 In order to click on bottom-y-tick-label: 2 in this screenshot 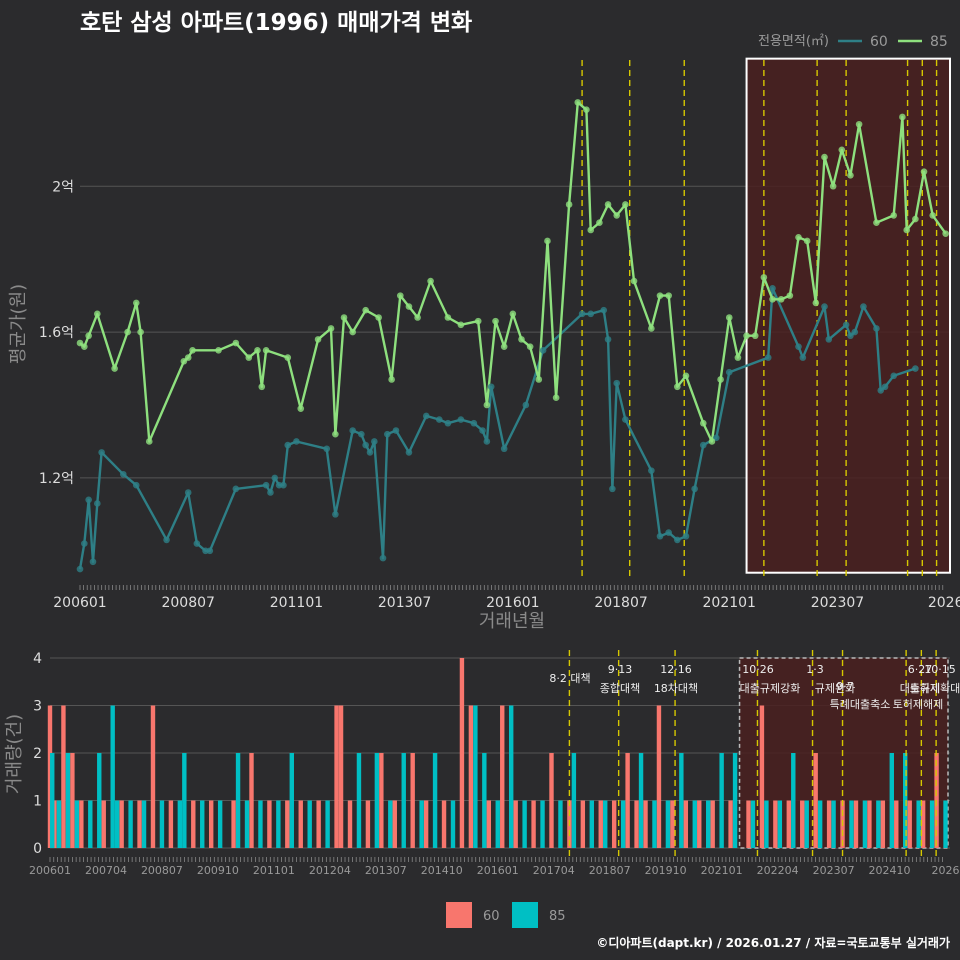, I will do `click(37, 754)`.